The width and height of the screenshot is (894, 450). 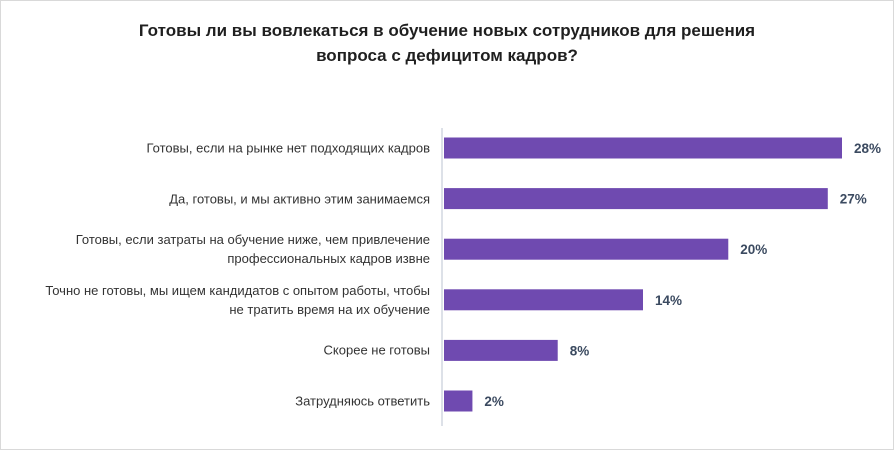 What do you see at coordinates (580, 350) in the screenshot?
I see `data-label: 8%` at bounding box center [580, 350].